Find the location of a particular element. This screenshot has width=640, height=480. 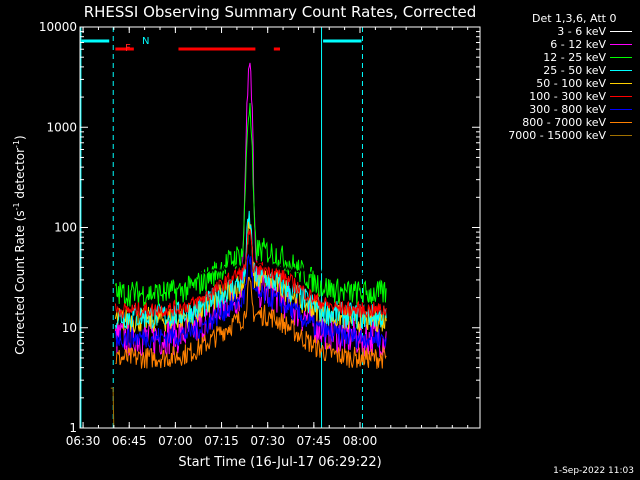

x-tick-label: 07:00 is located at coordinates (175, 441).